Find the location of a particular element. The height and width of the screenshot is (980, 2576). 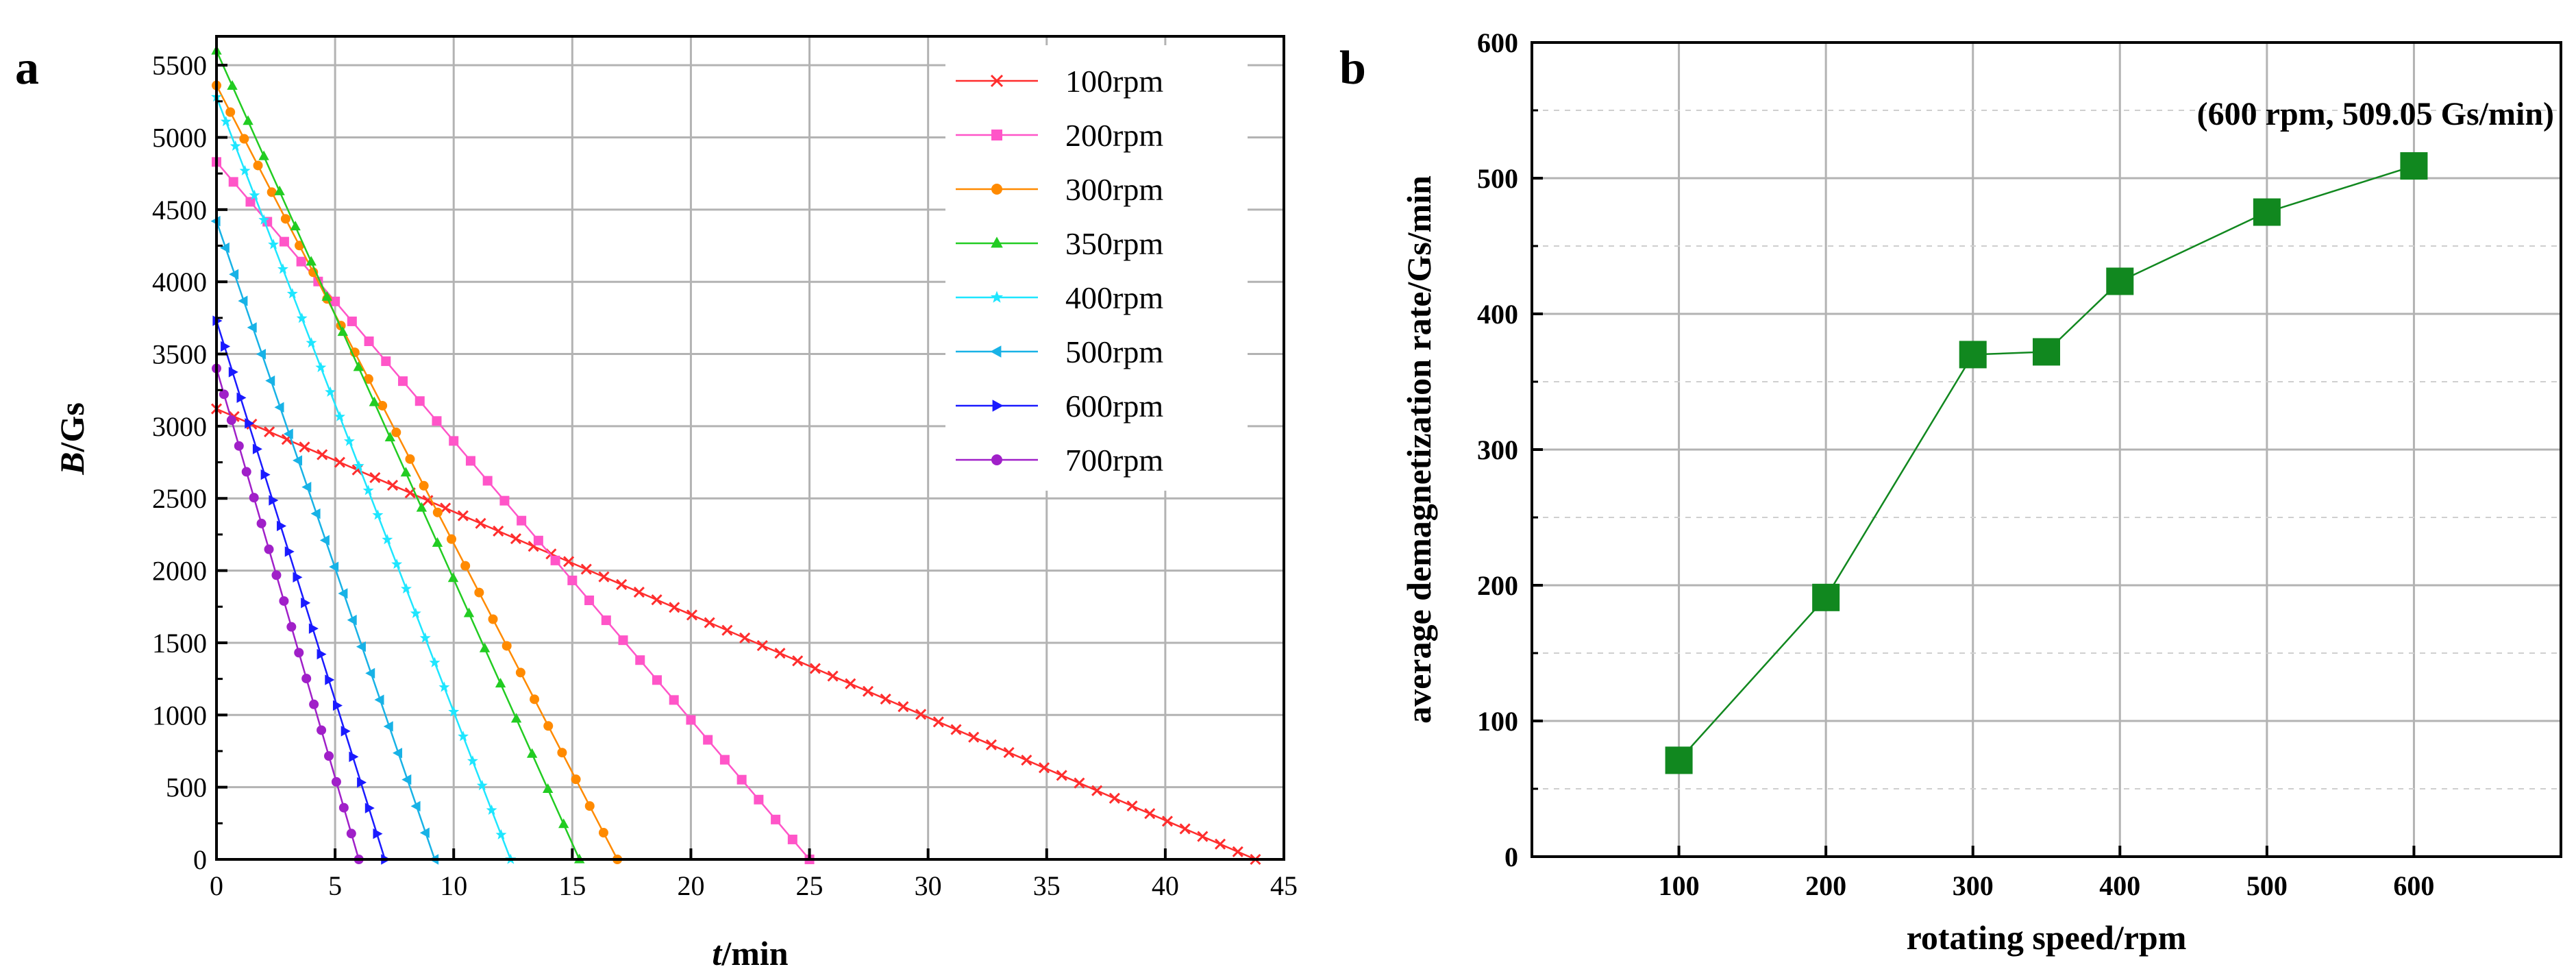

chart-b-ytick-label: 300 is located at coordinates (1497, 449).